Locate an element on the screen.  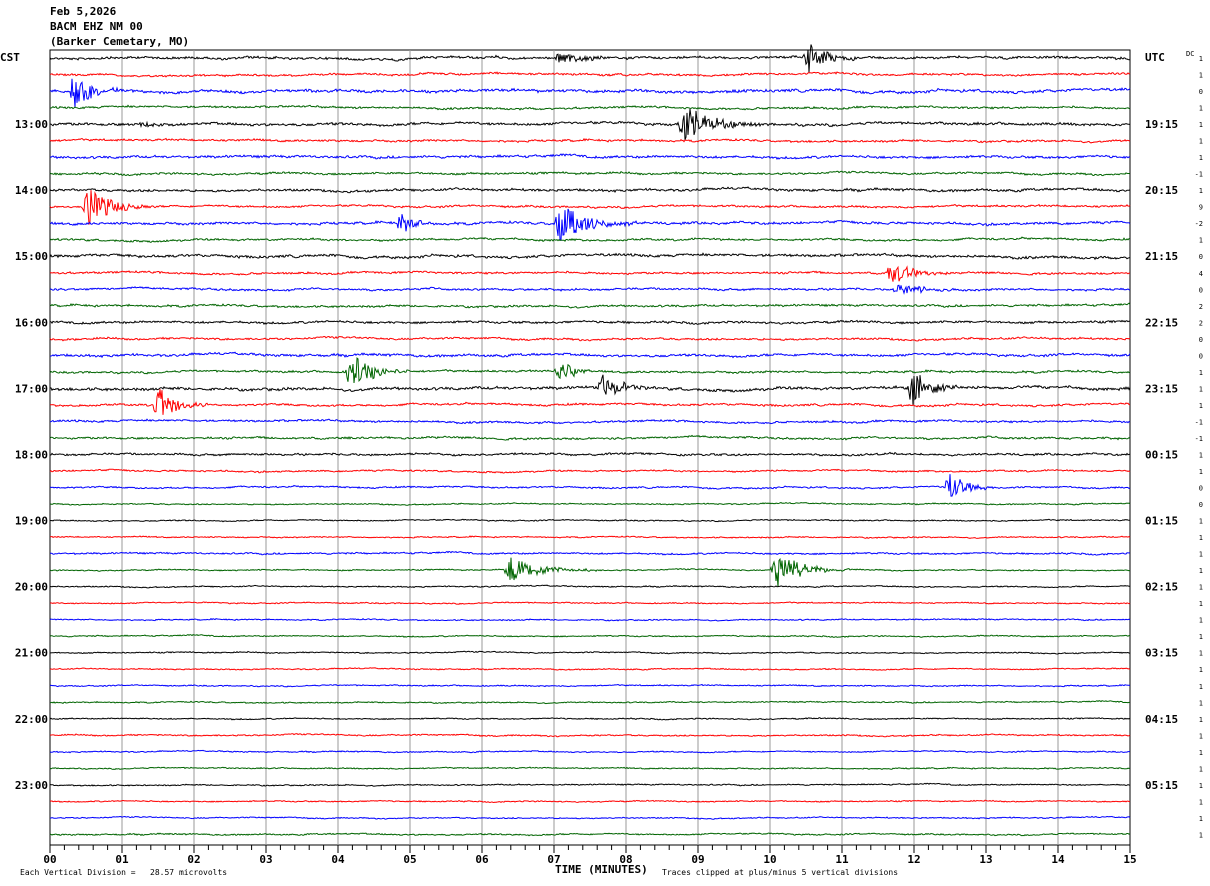
dc-offset-value: 9 is located at coordinates (1201, 208).